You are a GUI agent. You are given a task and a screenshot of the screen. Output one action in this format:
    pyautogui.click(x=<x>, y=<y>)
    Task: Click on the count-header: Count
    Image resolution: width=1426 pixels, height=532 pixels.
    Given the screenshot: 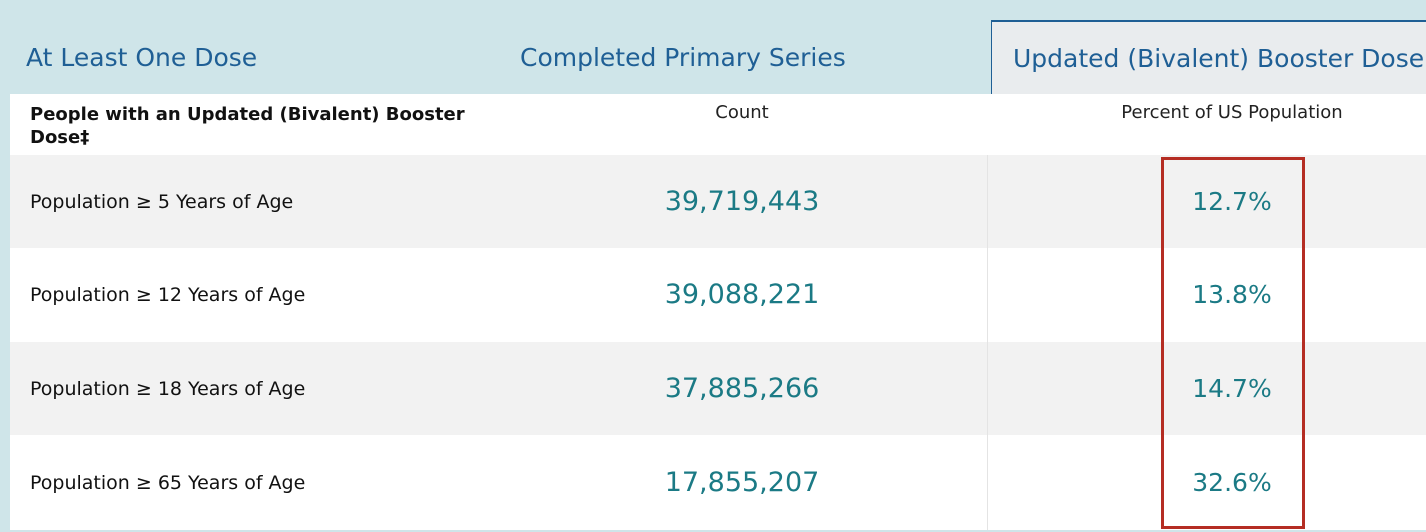 What is the action you would take?
    pyautogui.click(x=742, y=112)
    